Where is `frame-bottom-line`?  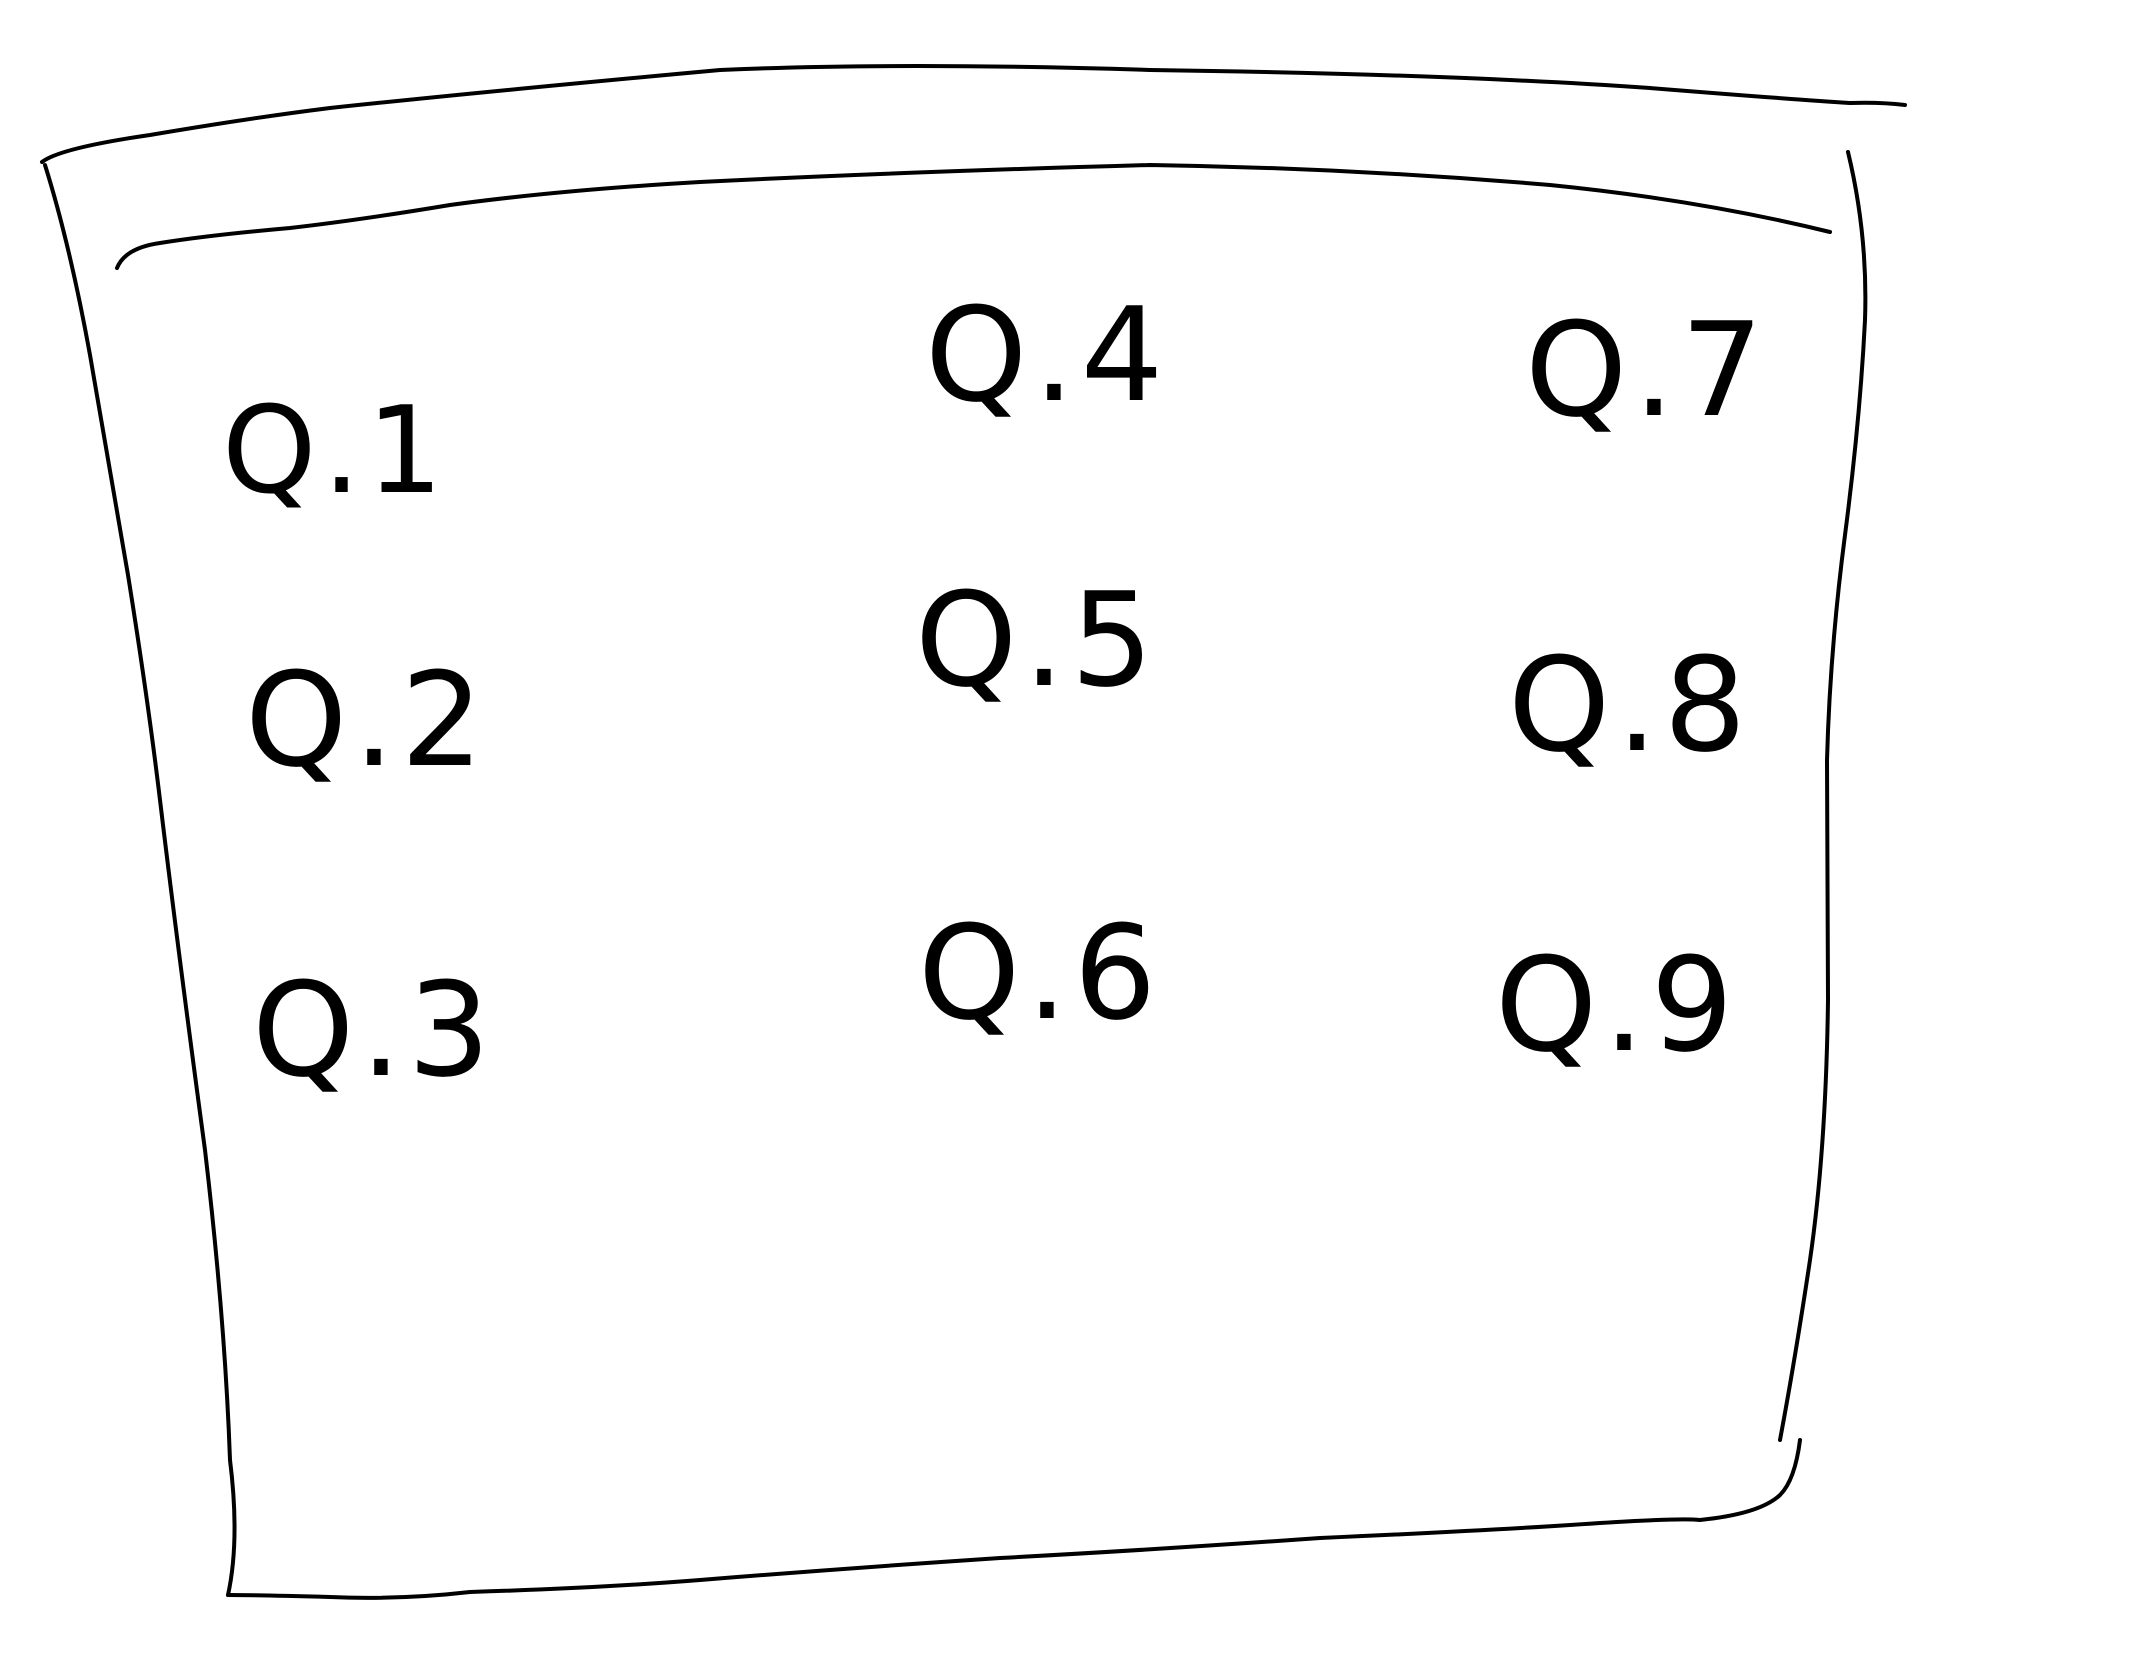
frame-bottom-line is located at coordinates (1014, 1519).